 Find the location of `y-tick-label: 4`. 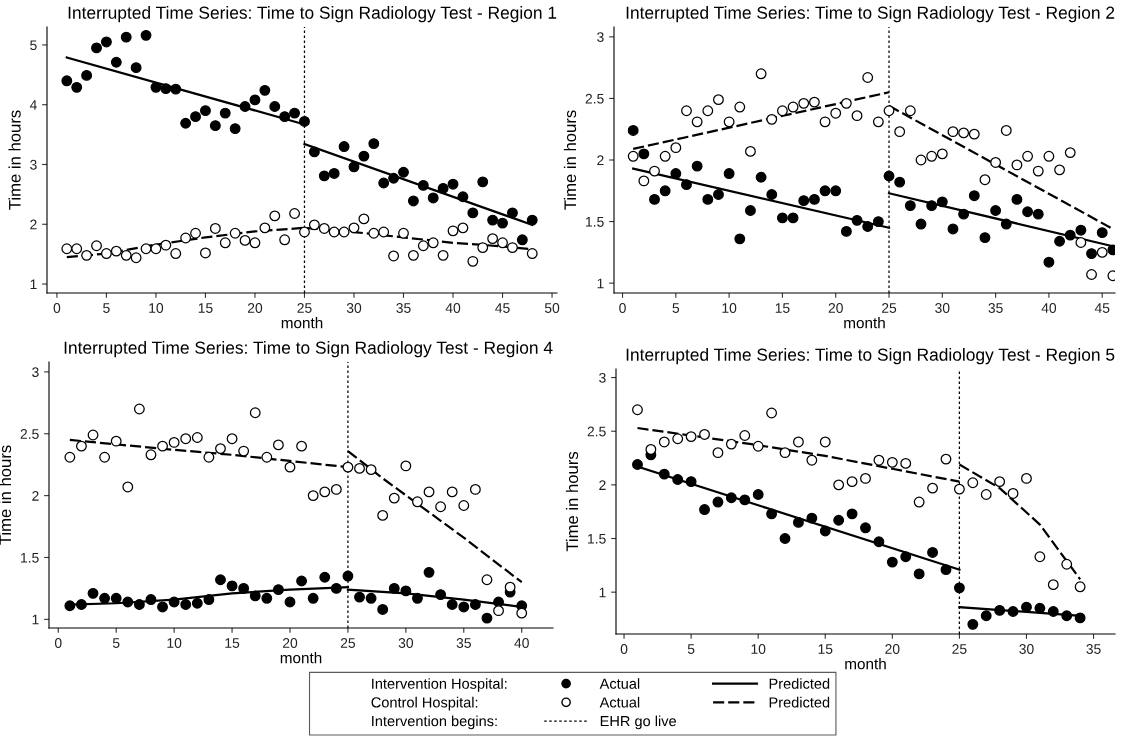

y-tick-label: 4 is located at coordinates (33, 105).